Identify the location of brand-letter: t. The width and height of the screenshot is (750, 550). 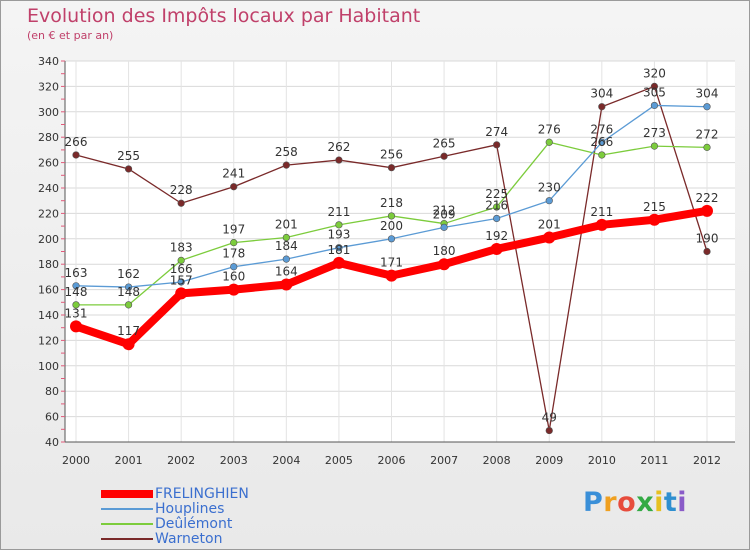
(670, 502).